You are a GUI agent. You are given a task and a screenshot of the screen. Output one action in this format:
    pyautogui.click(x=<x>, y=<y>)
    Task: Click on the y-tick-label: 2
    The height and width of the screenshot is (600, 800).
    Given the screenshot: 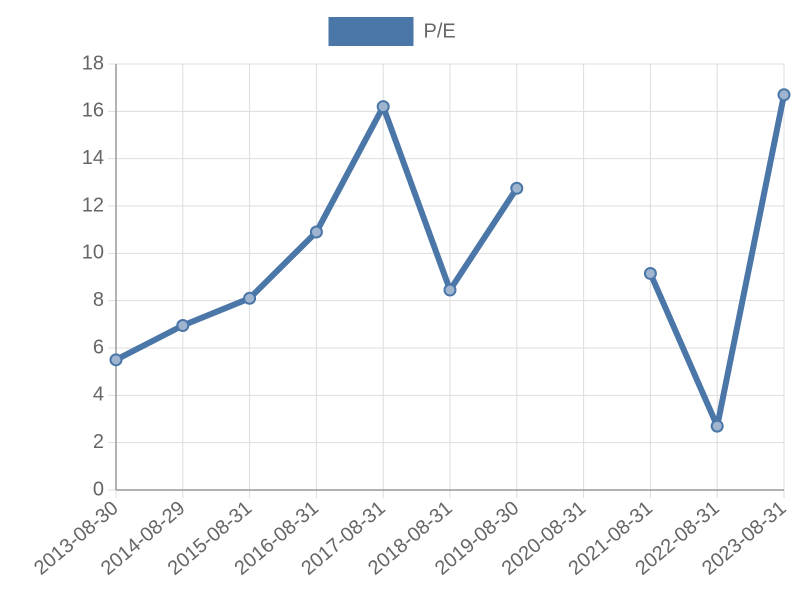 What is the action you would take?
    pyautogui.click(x=98, y=442)
    